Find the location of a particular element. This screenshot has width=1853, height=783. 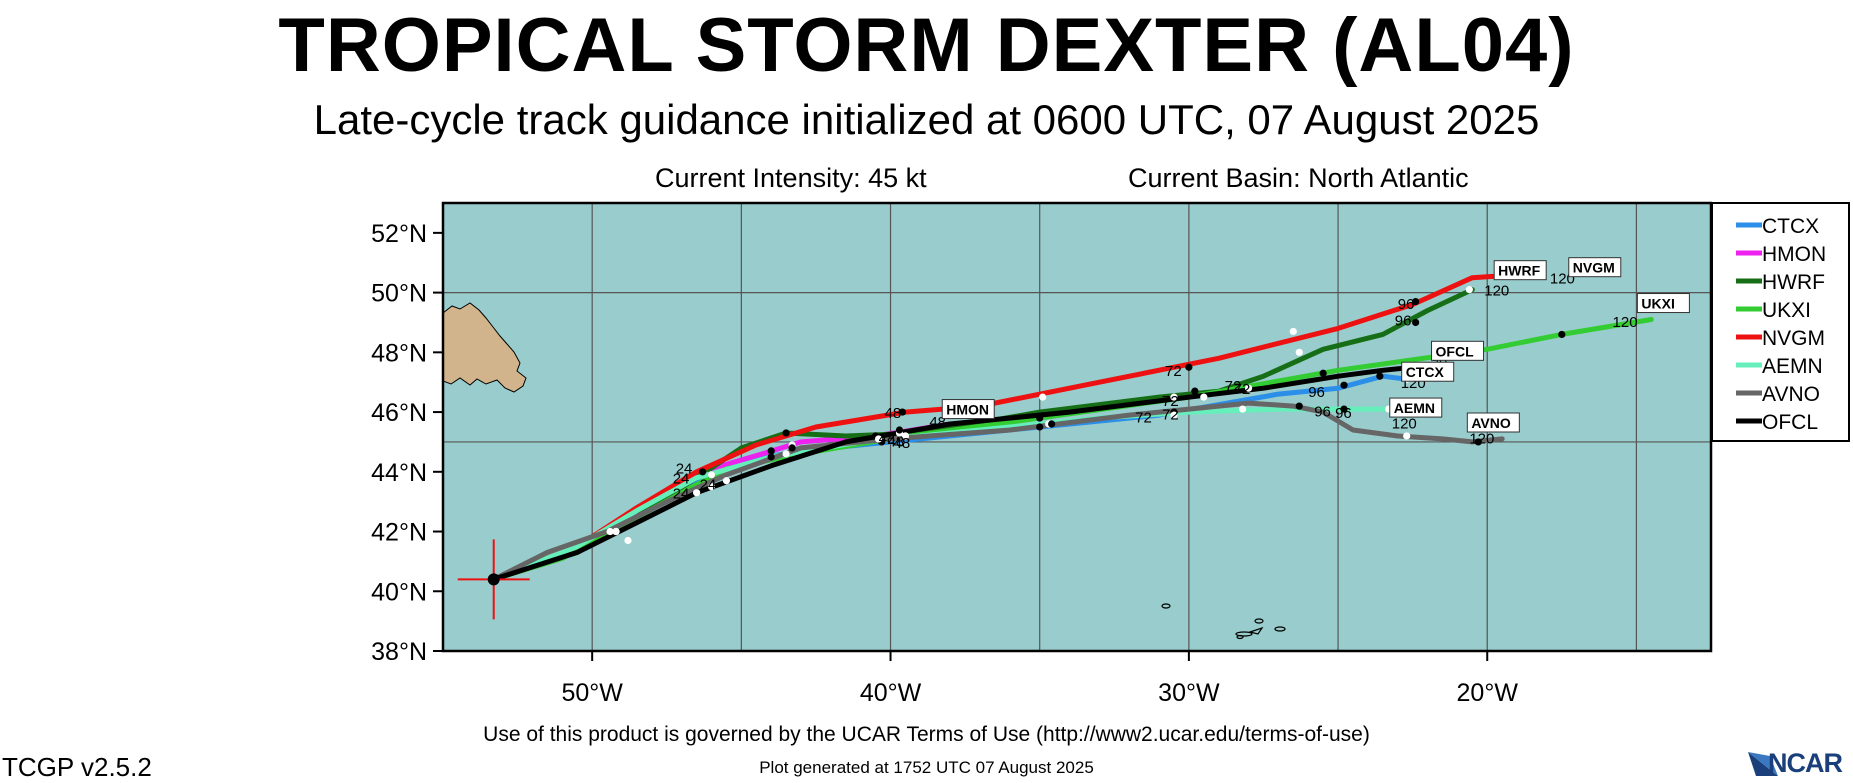

version-label: TCGP v2.5.2 is located at coordinates (77, 767).